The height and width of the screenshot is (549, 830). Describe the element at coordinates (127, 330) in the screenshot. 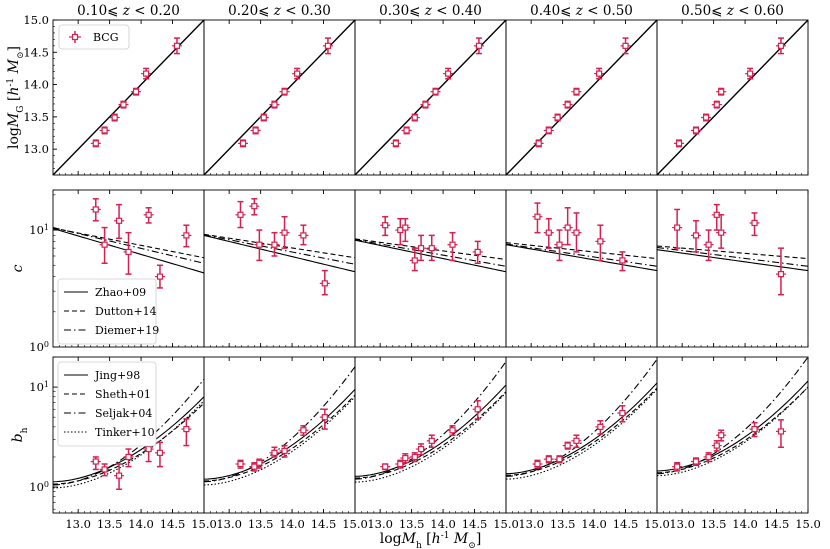

I see `legend-label: Diemer+19` at that location.